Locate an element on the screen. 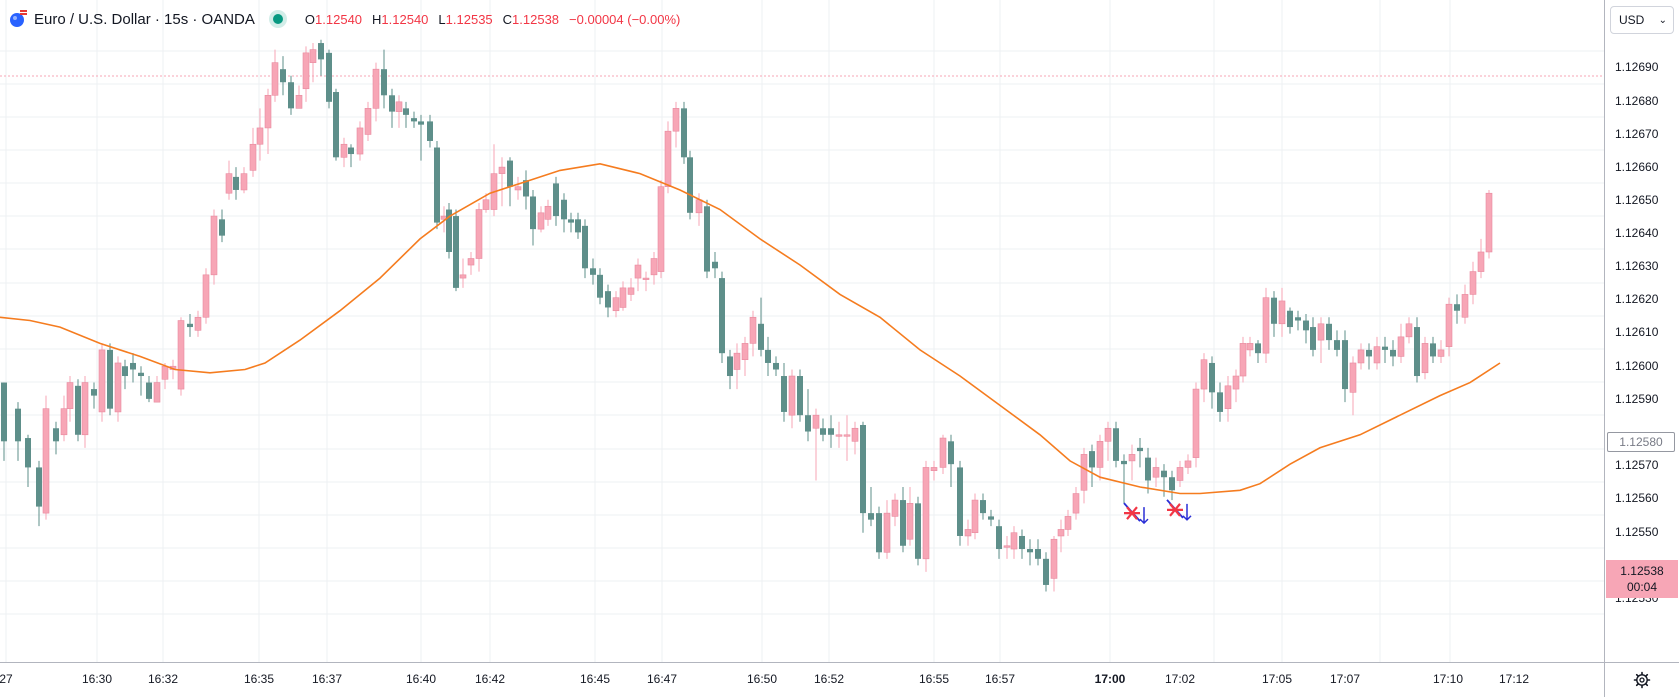 This screenshot has width=1679, height=697. gear-icon is located at coordinates (1642, 680).